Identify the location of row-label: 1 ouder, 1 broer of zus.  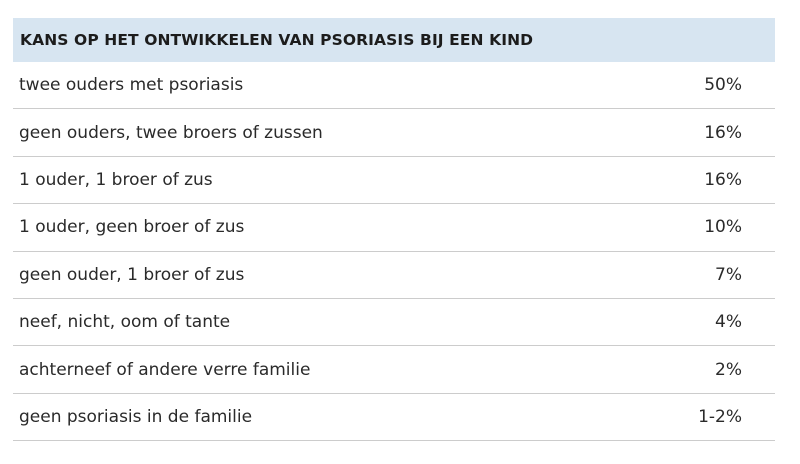
(116, 179).